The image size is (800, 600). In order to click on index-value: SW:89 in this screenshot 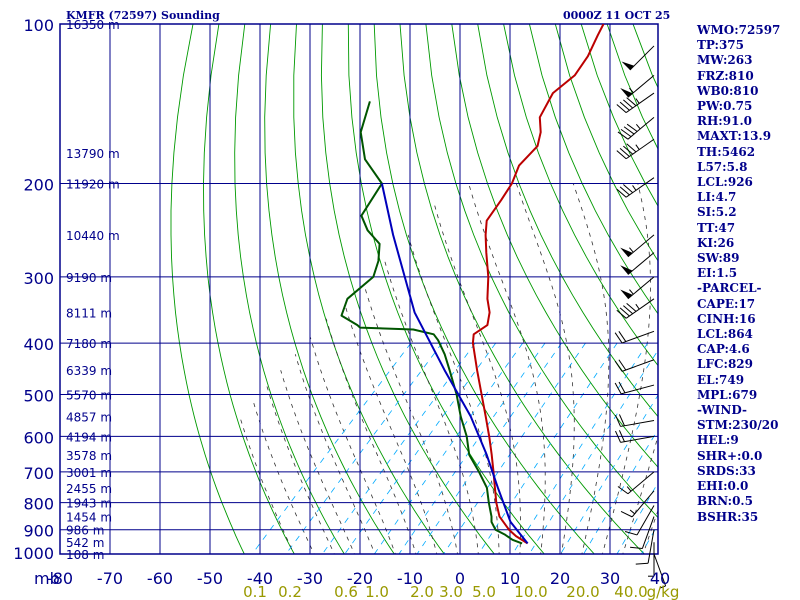, I will do `click(718, 258)`.